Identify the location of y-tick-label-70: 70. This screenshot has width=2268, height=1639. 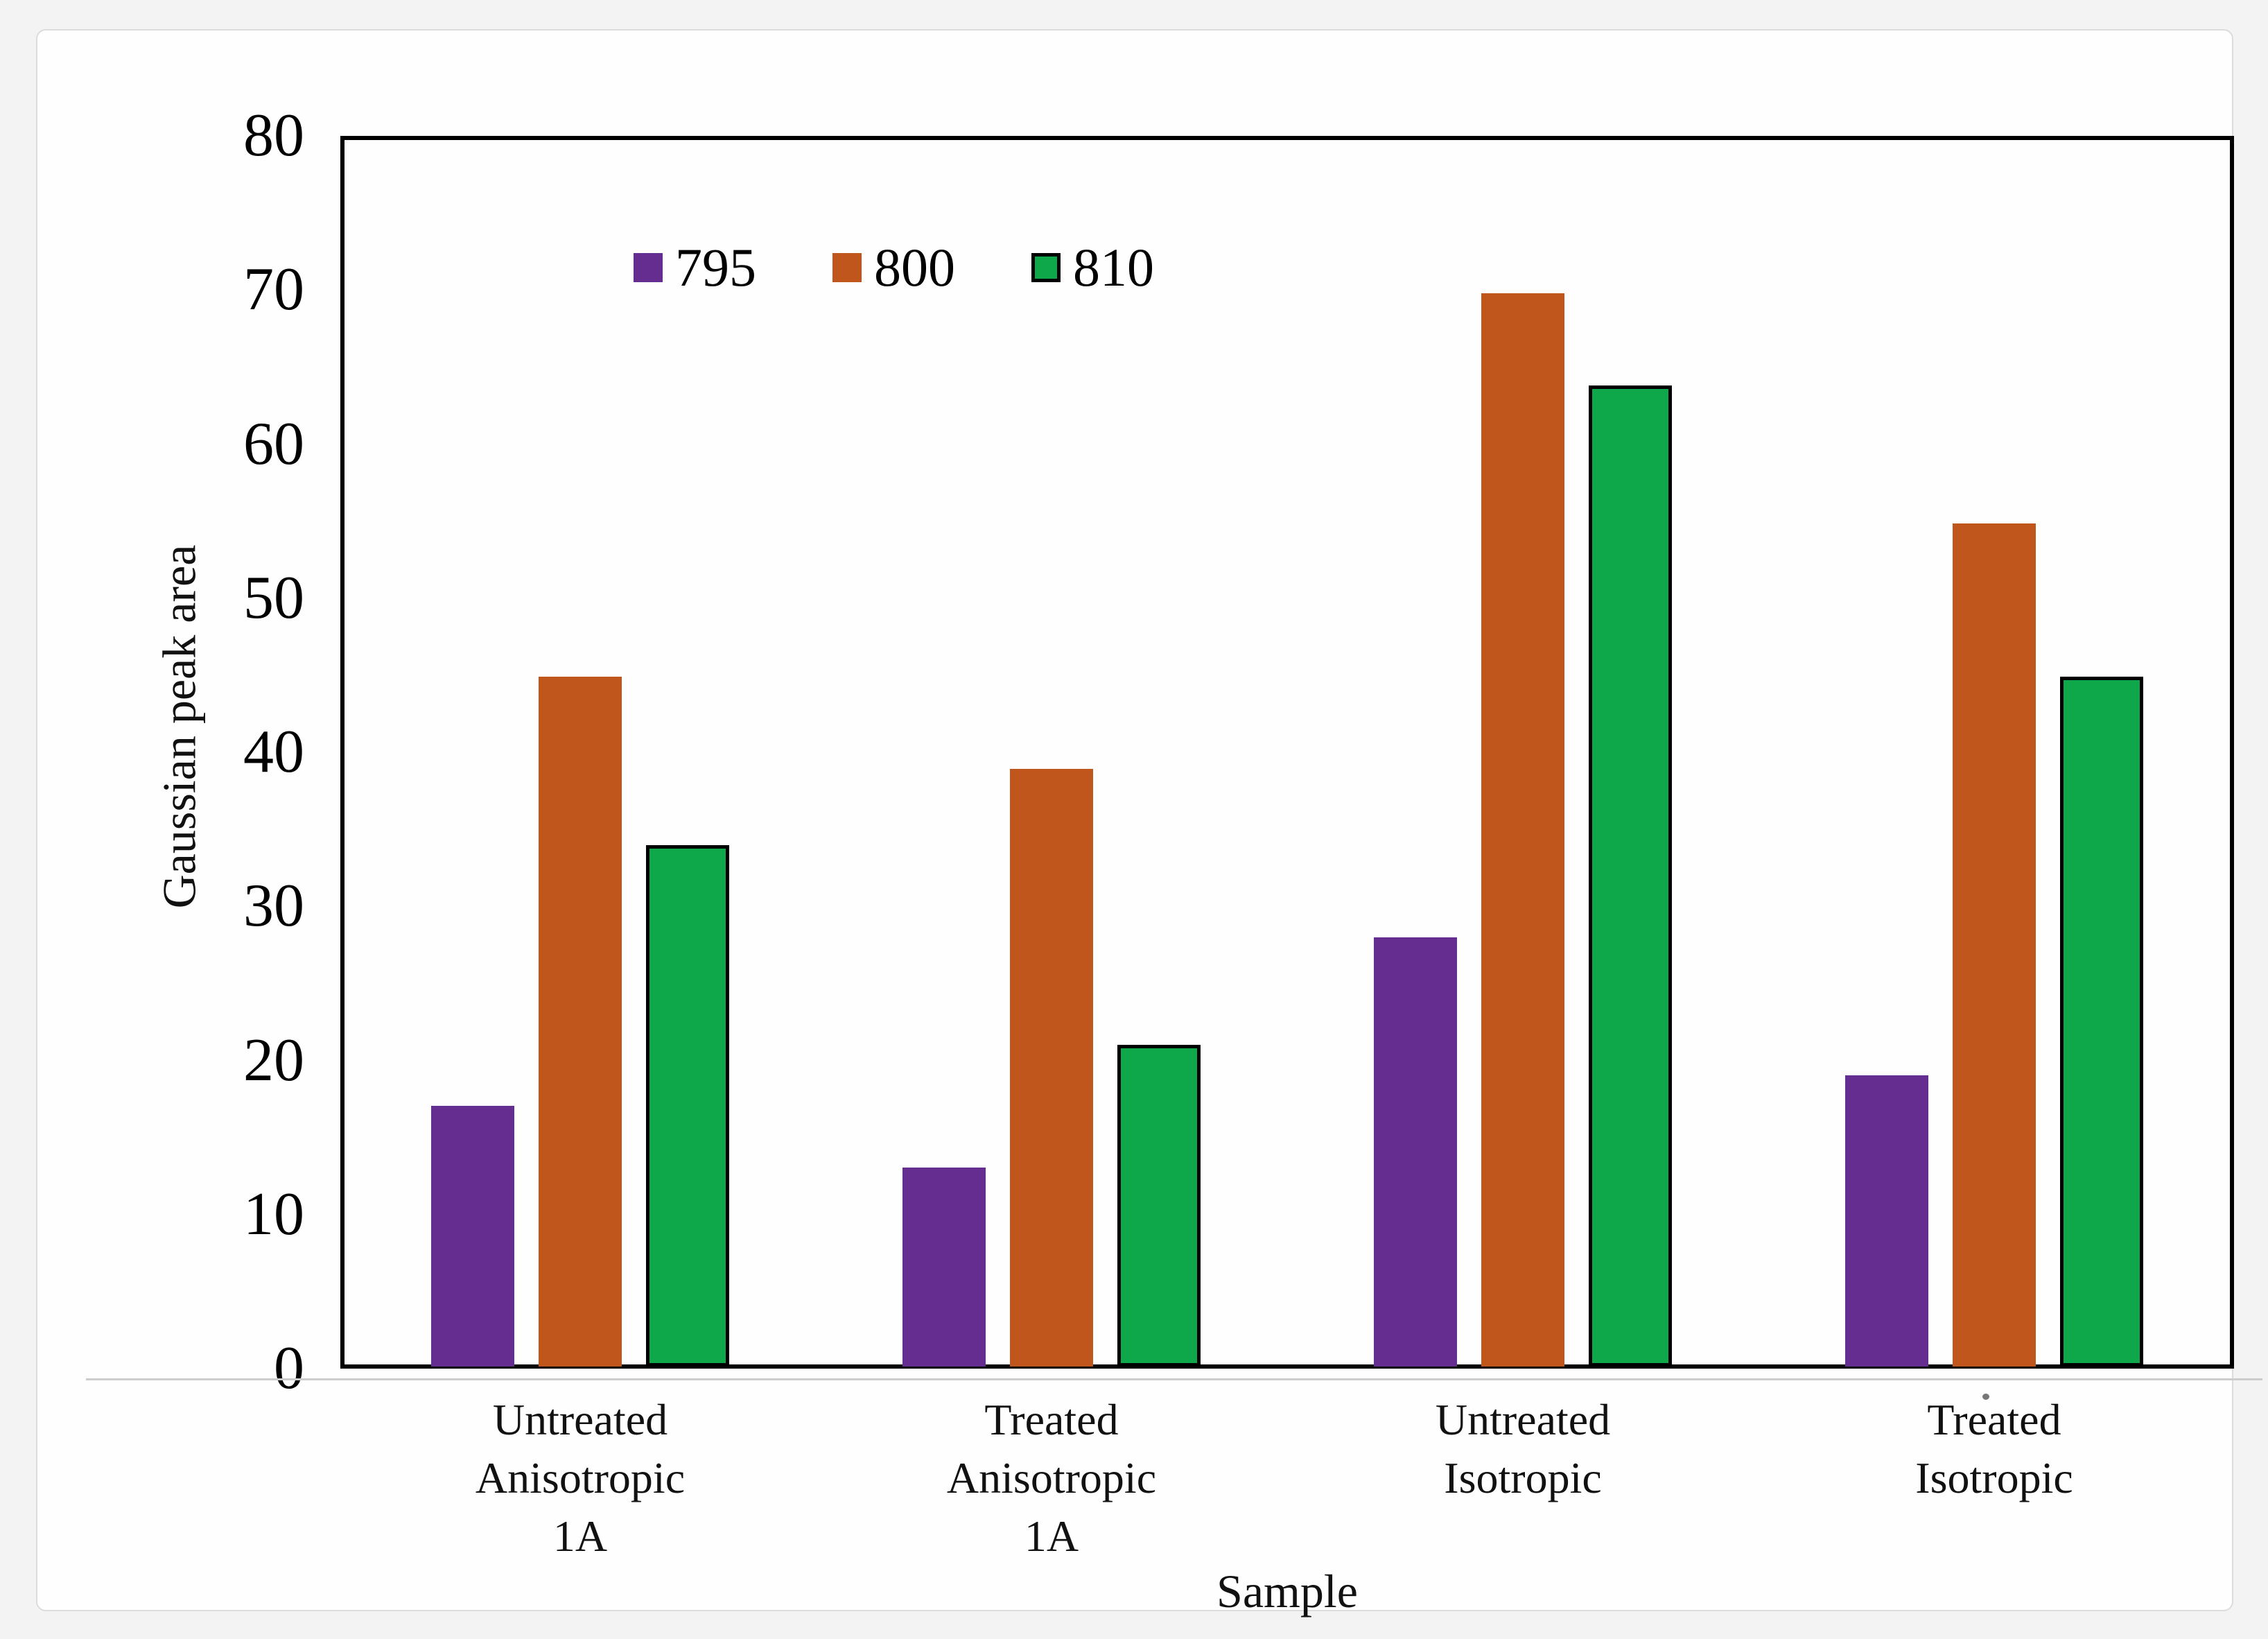
(273, 290).